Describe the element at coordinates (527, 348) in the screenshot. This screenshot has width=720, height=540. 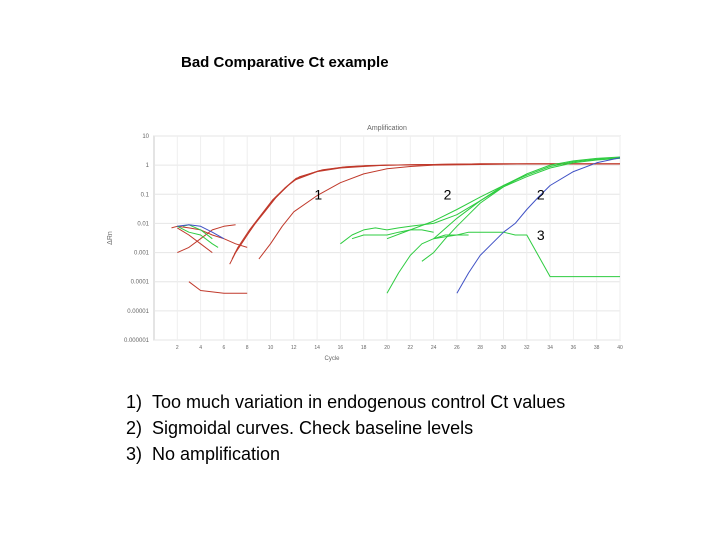
I see `x-tick-label: 32` at that location.